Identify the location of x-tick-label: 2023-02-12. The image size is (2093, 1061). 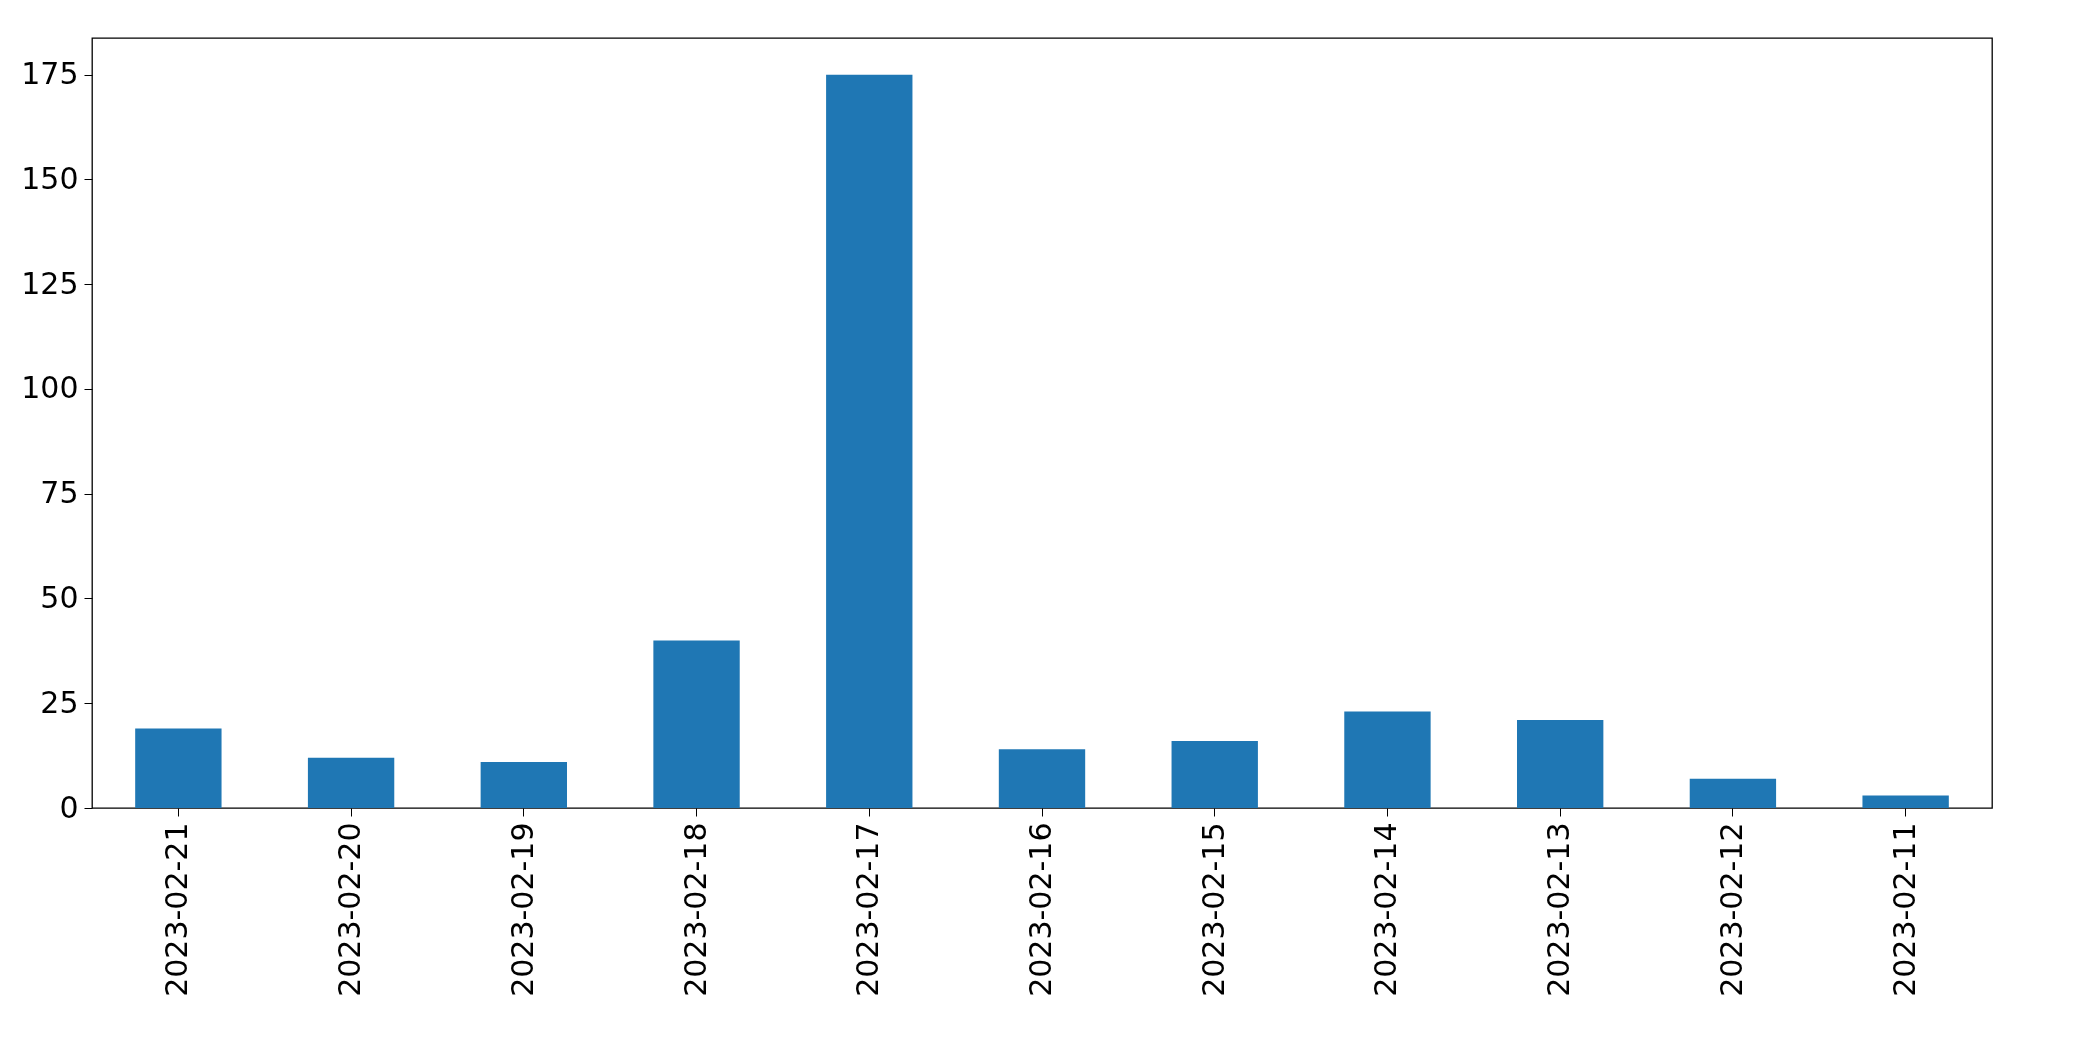
(1731, 909).